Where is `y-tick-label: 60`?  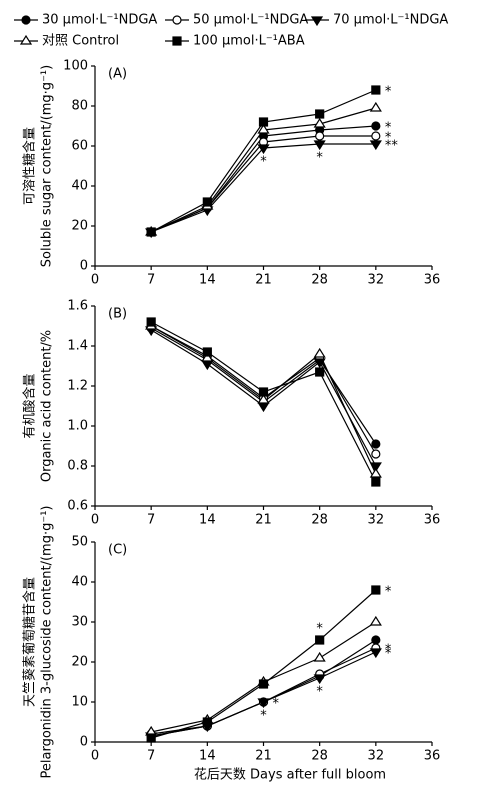 y-tick-label: 60 is located at coordinates (79, 146).